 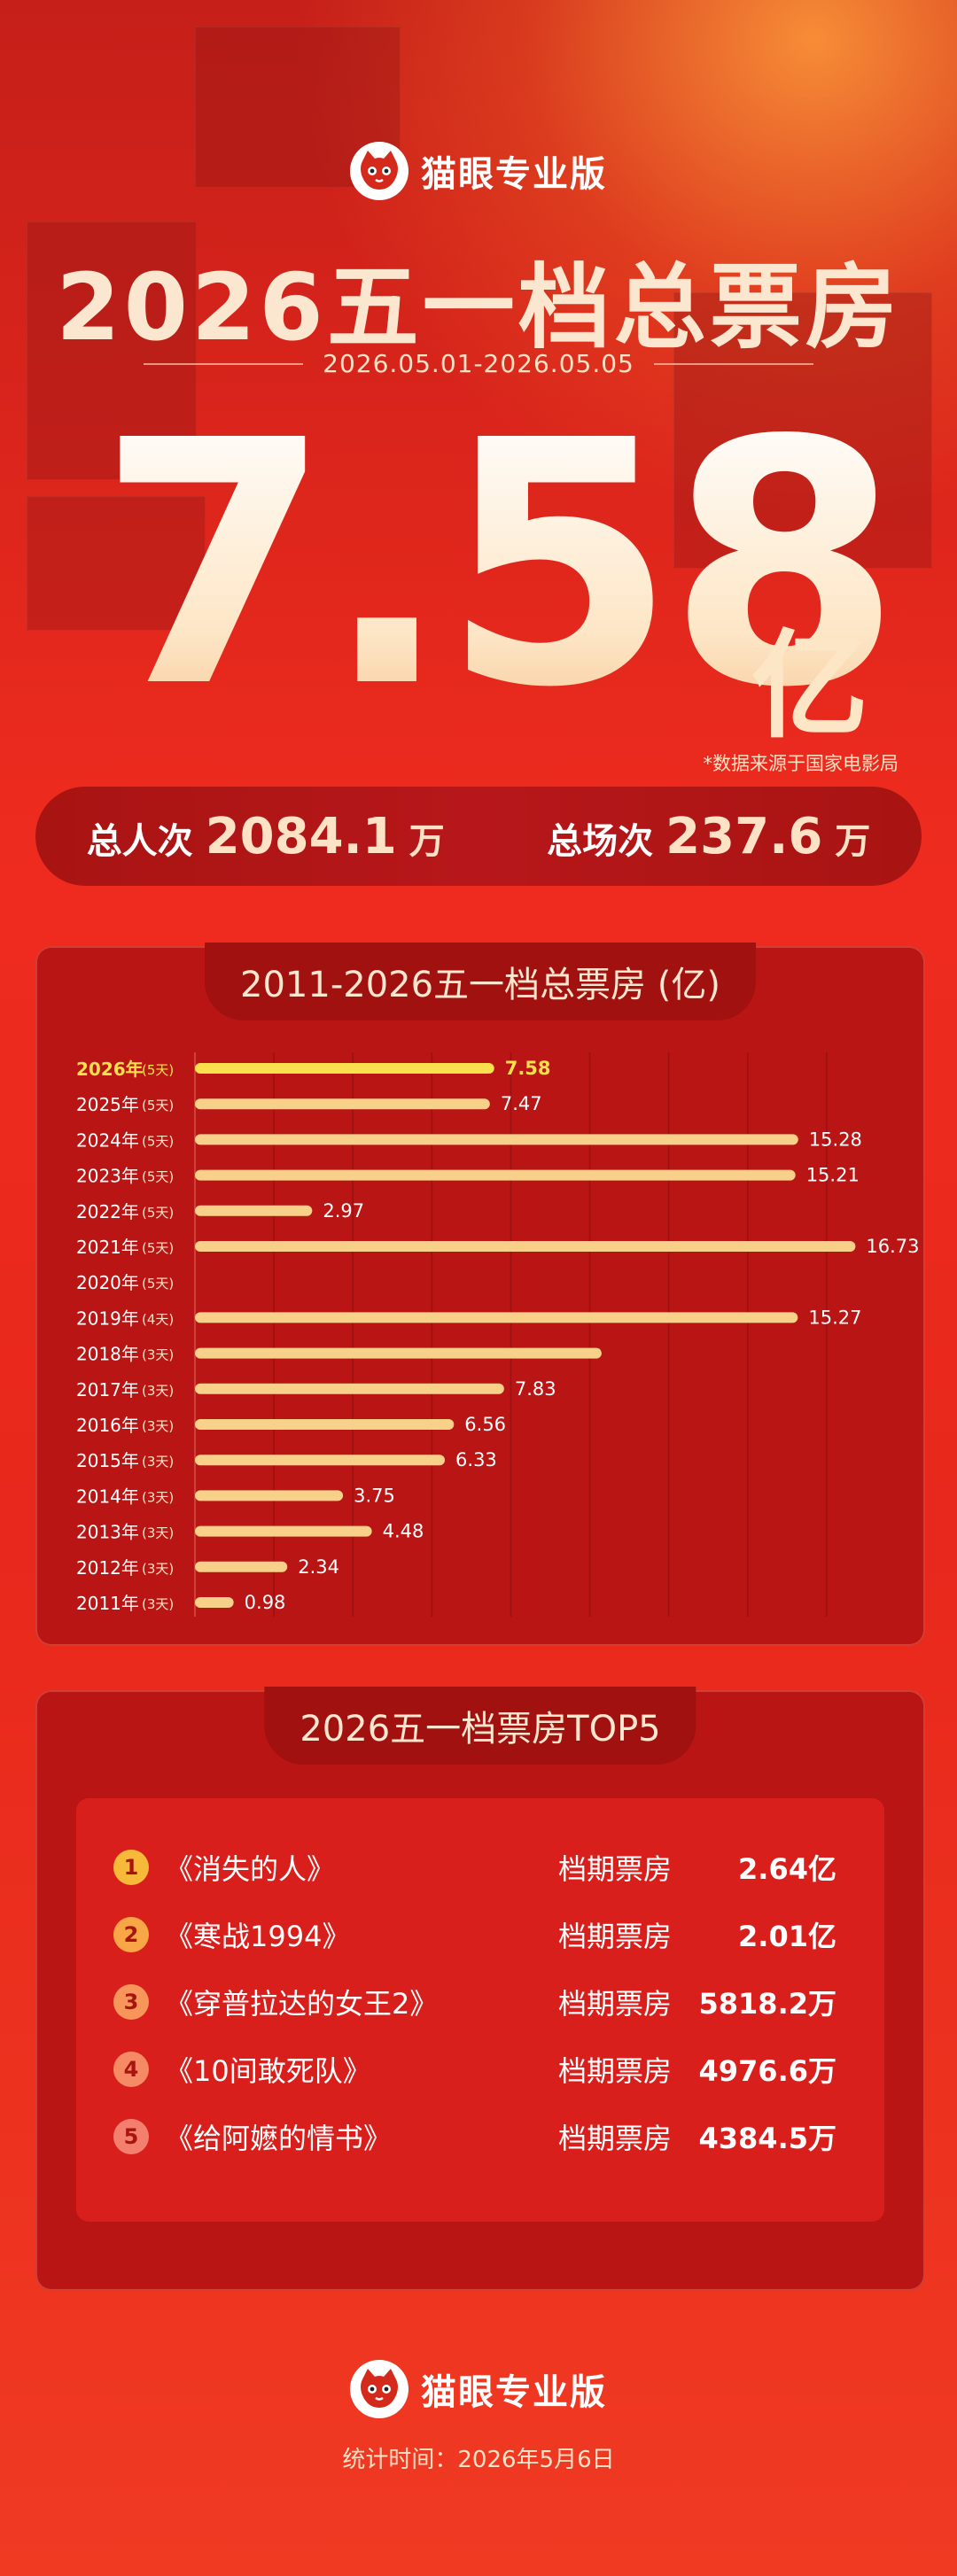 I want to click on data-label: 15.27, so click(x=834, y=1317).